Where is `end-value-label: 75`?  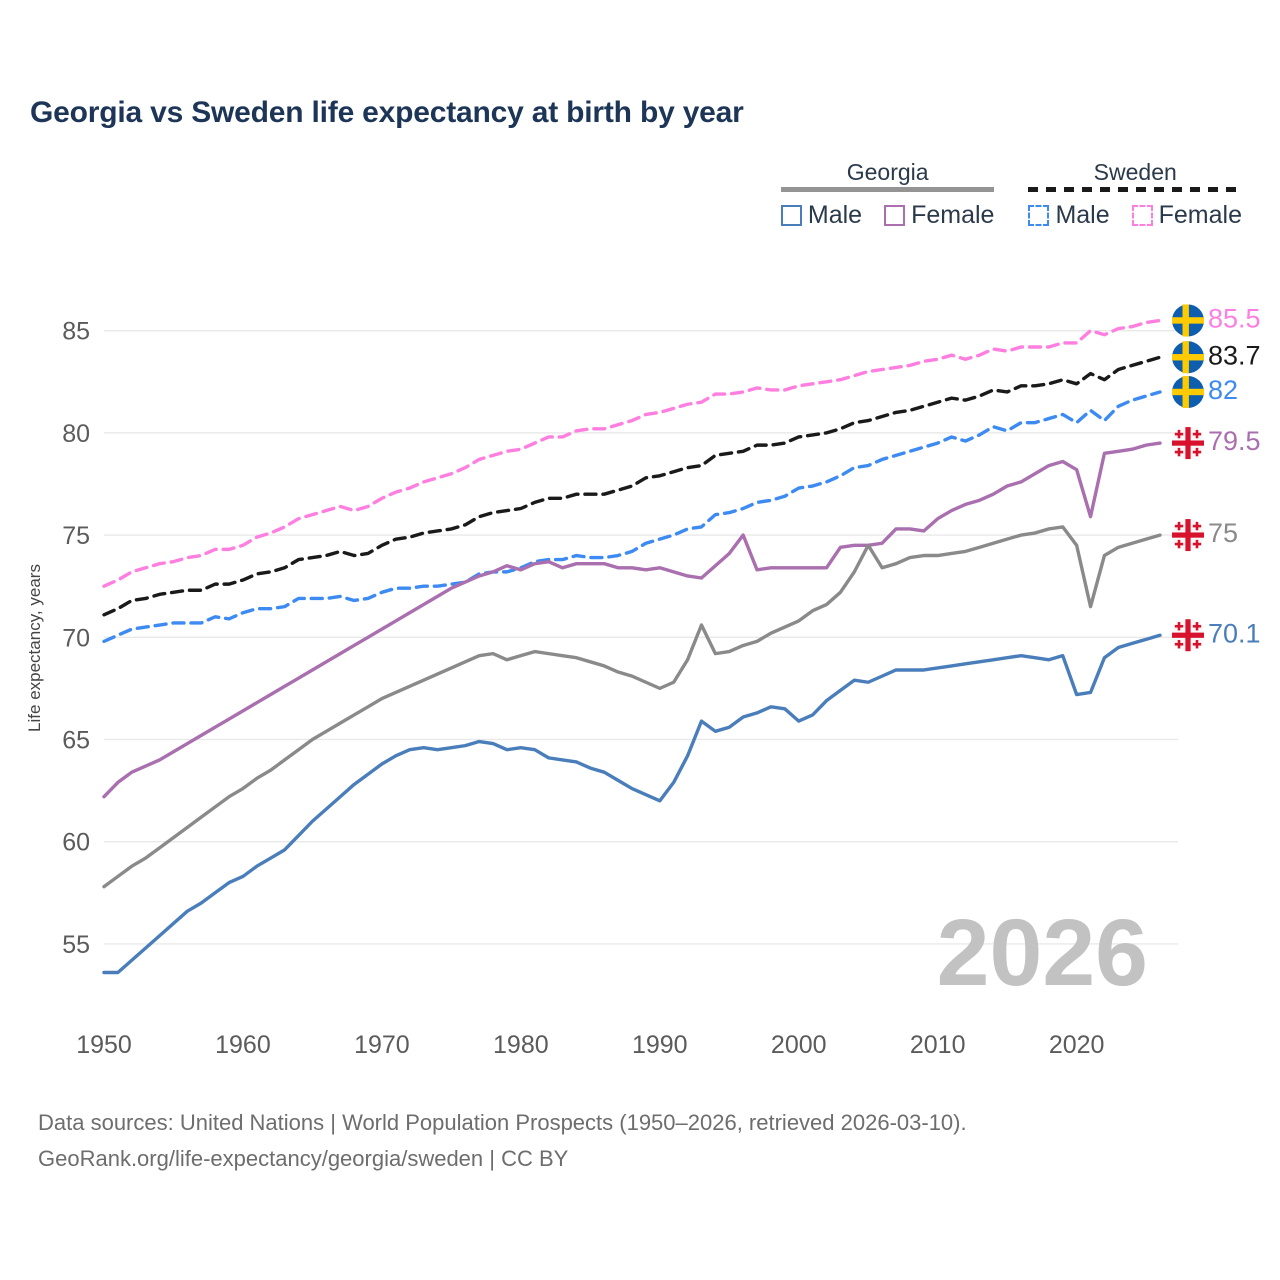
end-value-label: 75 is located at coordinates (1223, 533).